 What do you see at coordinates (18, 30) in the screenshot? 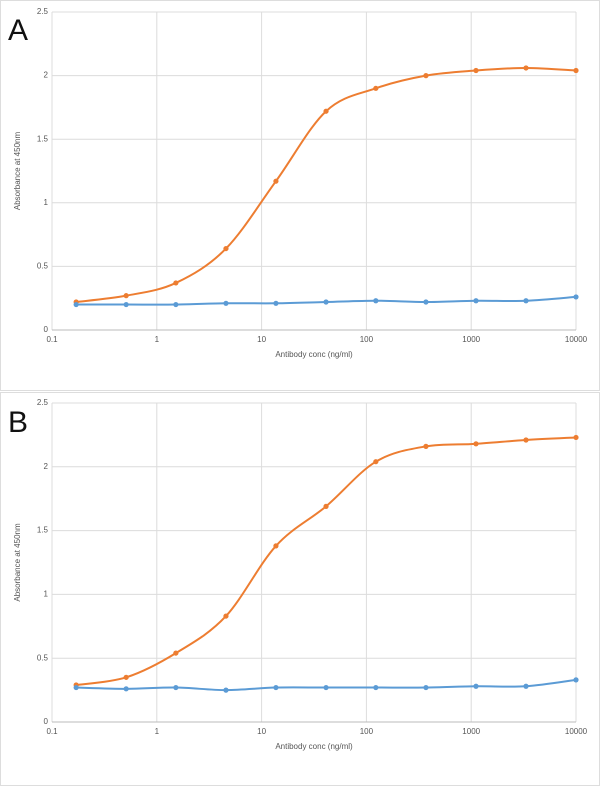
I see `panel-label: A` at bounding box center [18, 30].